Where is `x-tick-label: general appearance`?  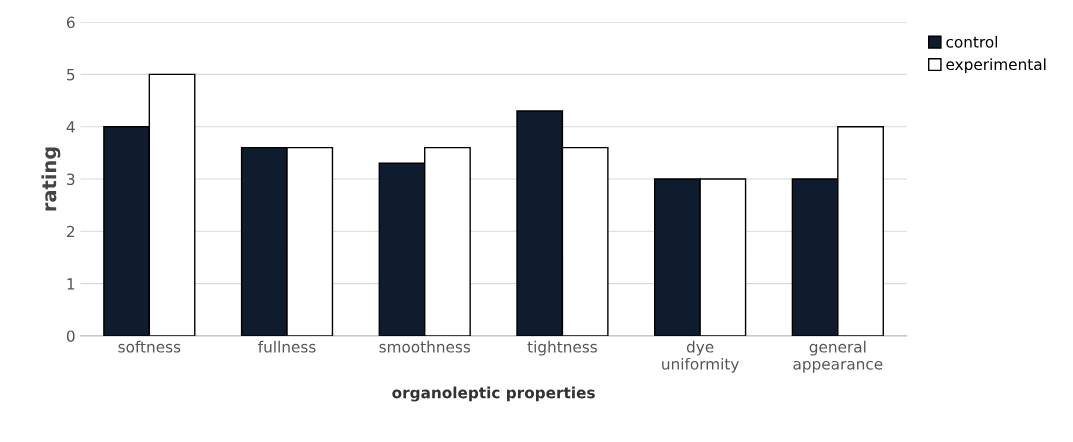 x-tick-label: general appearance is located at coordinates (838, 356).